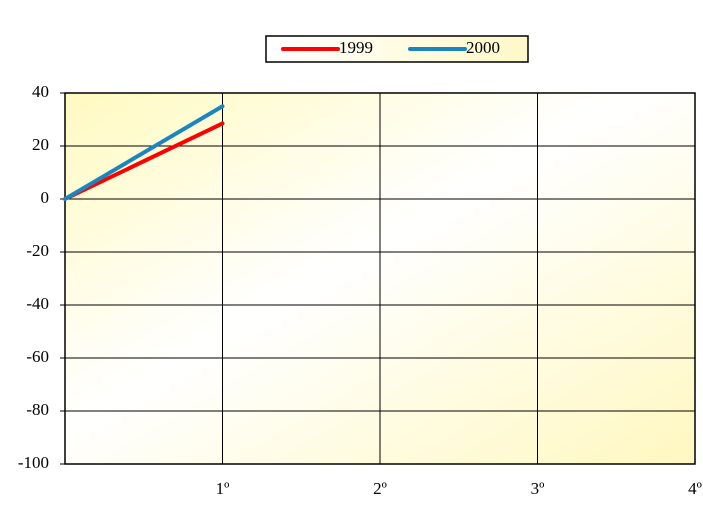  Describe the element at coordinates (33, 462) in the screenshot. I see `y-tick-label: -100` at that location.